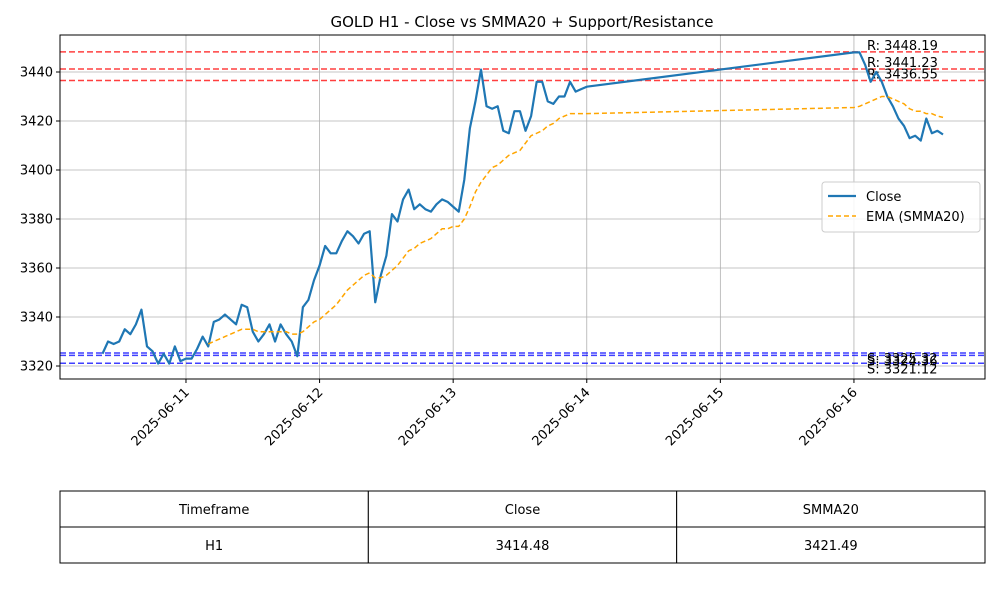 The width and height of the screenshot is (1000, 600). Describe the element at coordinates (883, 197) in the screenshot. I see `legend-label: Close` at that location.